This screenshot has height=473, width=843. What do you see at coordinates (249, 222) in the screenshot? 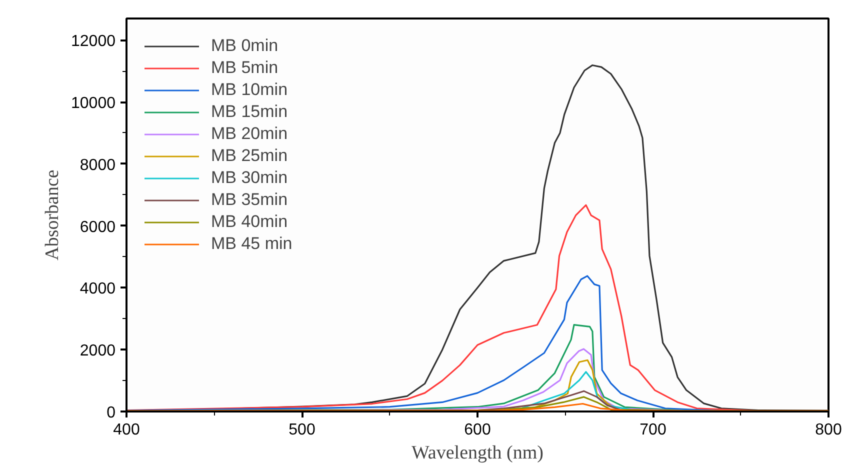
I see `legend-label: MB 40min` at bounding box center [249, 222].